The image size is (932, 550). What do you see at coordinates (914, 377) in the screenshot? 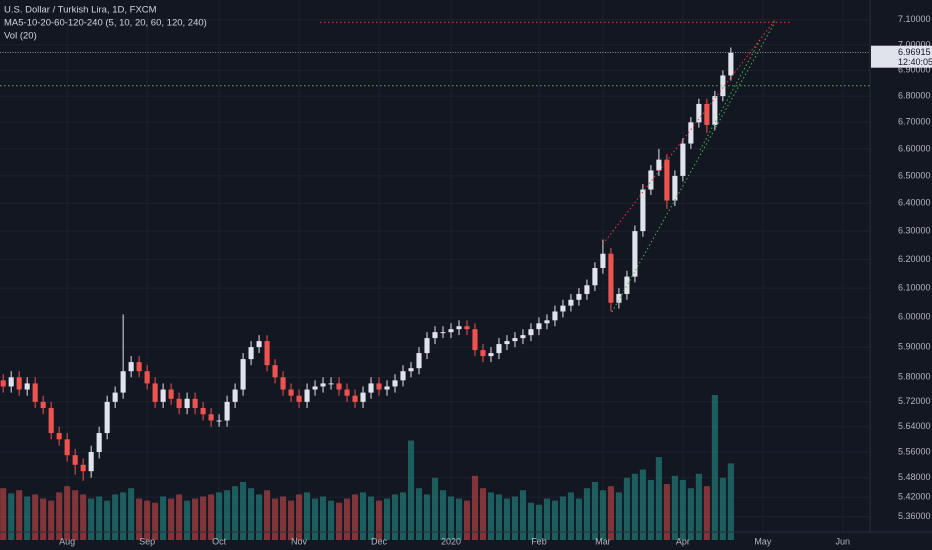
I see `y-tick-label: 5.80000` at bounding box center [914, 377].